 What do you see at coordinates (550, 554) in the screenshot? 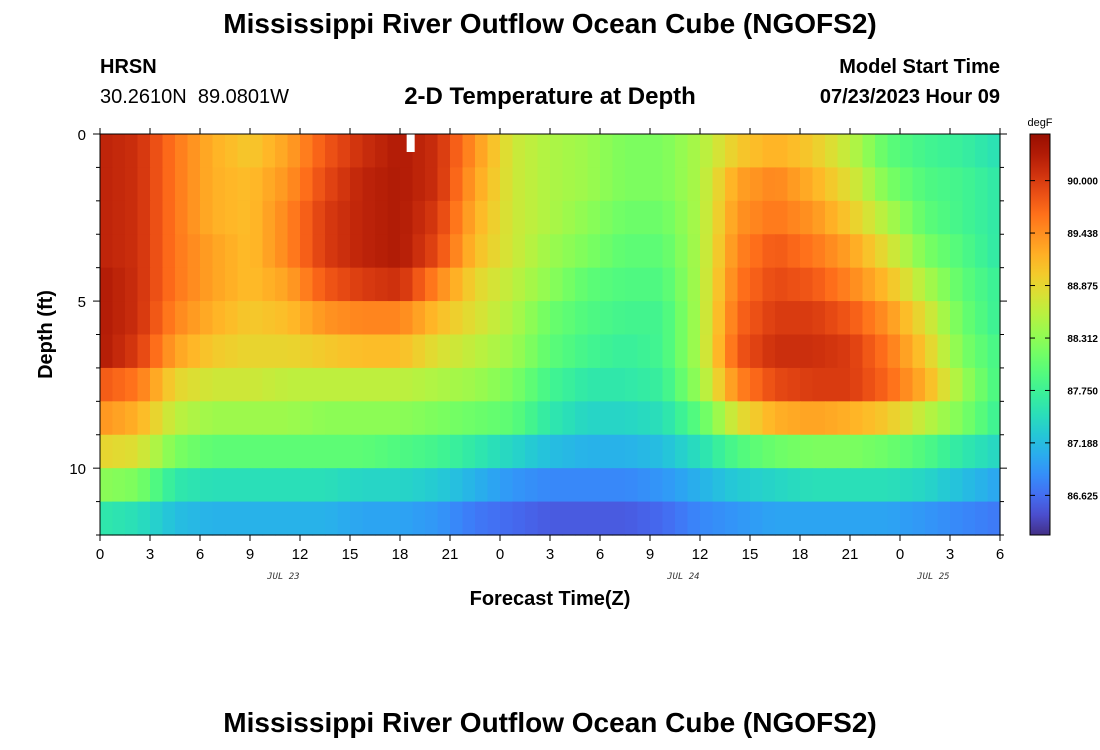
I see `x-tick-label: 3` at bounding box center [550, 554].